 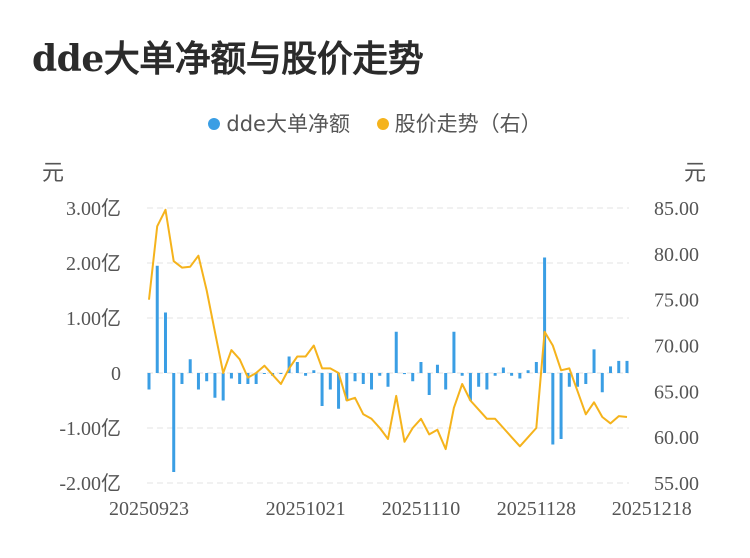 What do you see at coordinates (676, 301) in the screenshot?
I see `y-right-tick-label: 75.00` at bounding box center [676, 301].